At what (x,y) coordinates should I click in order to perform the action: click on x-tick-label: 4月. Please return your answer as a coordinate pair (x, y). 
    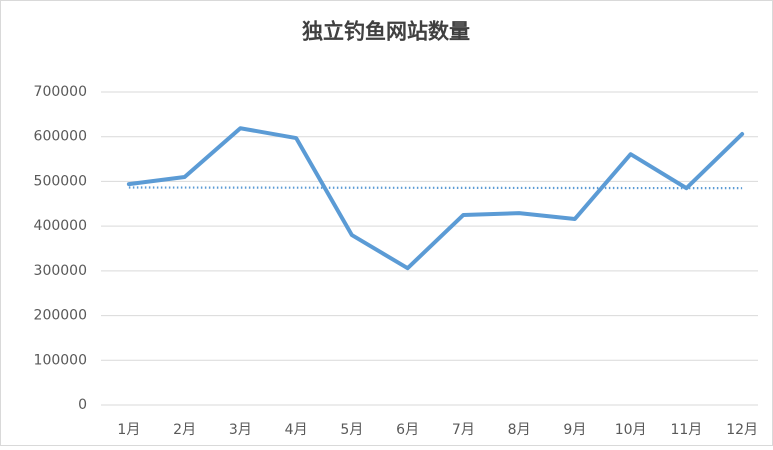
    Looking at the image, I should click on (296, 430).